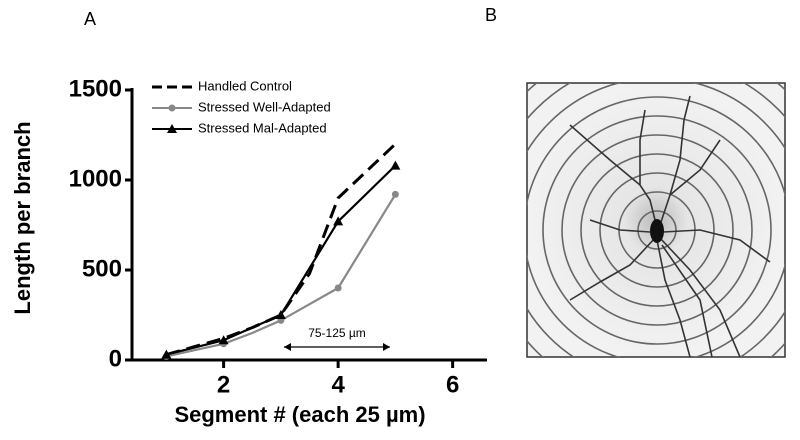  Describe the element at coordinates (95, 88) in the screenshot. I see `y-tick-label: 1500` at that location.